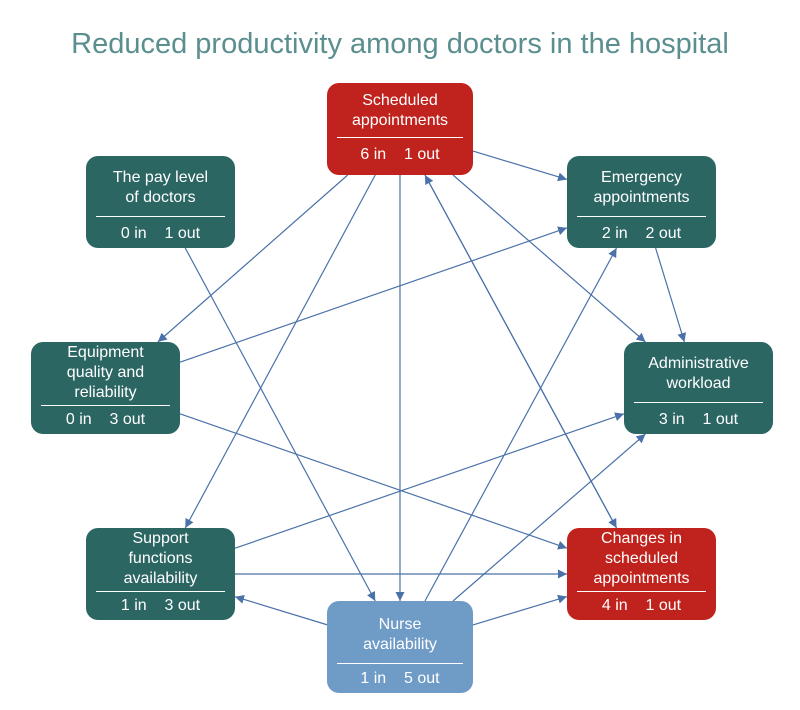 The height and width of the screenshot is (710, 800). I want to click on edge-changes-to-scheduled, so click(521, 351).